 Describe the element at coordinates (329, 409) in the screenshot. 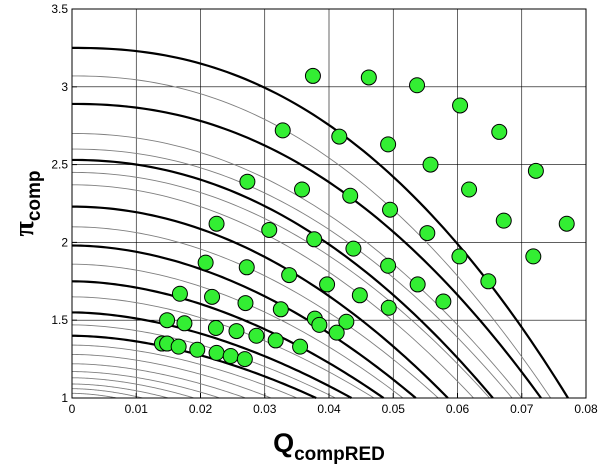

I see `x-tick-label: 0.04` at that location.